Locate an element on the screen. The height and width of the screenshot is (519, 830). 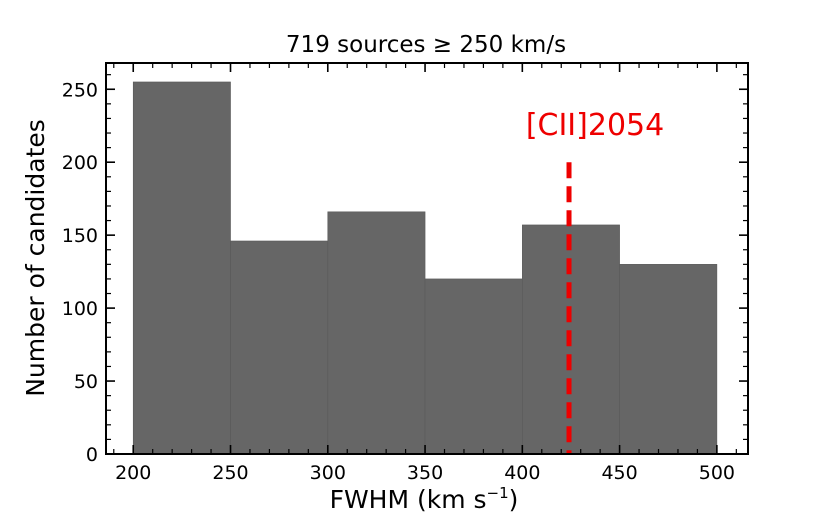
y-tick-labels: 0 50 100 150 200 250 is located at coordinates (80, 272).